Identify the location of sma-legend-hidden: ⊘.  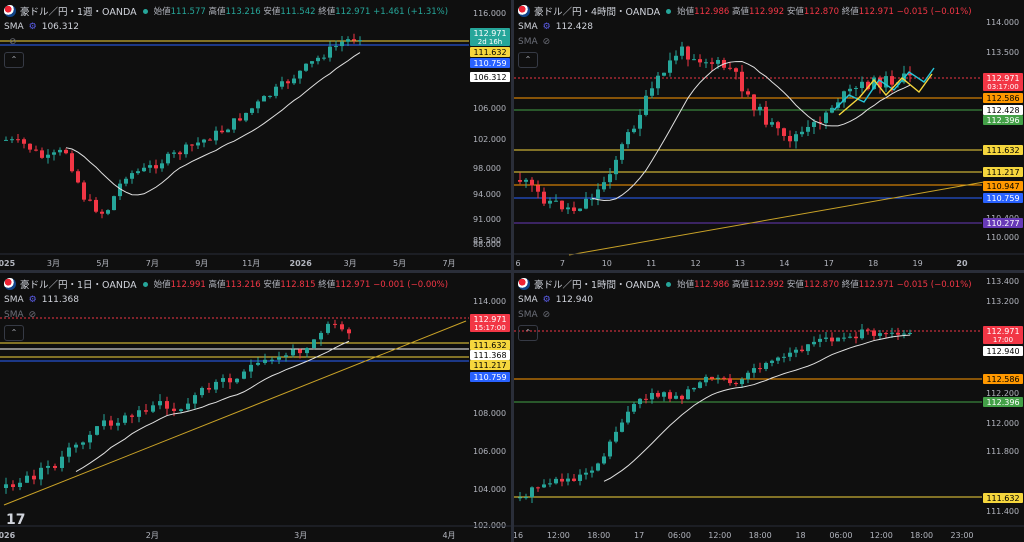
(10, 42).